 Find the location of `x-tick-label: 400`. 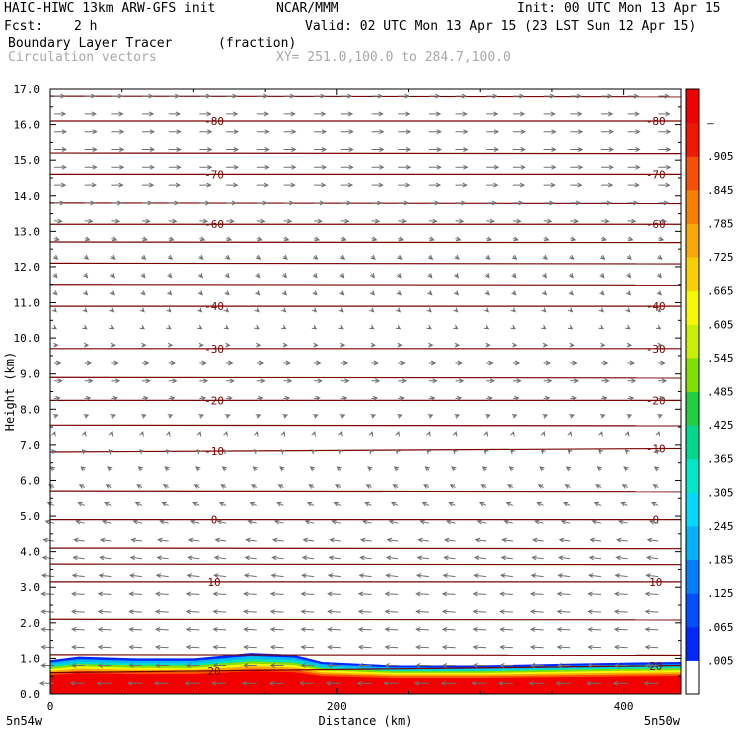

x-tick-label: 400 is located at coordinates (624, 706).